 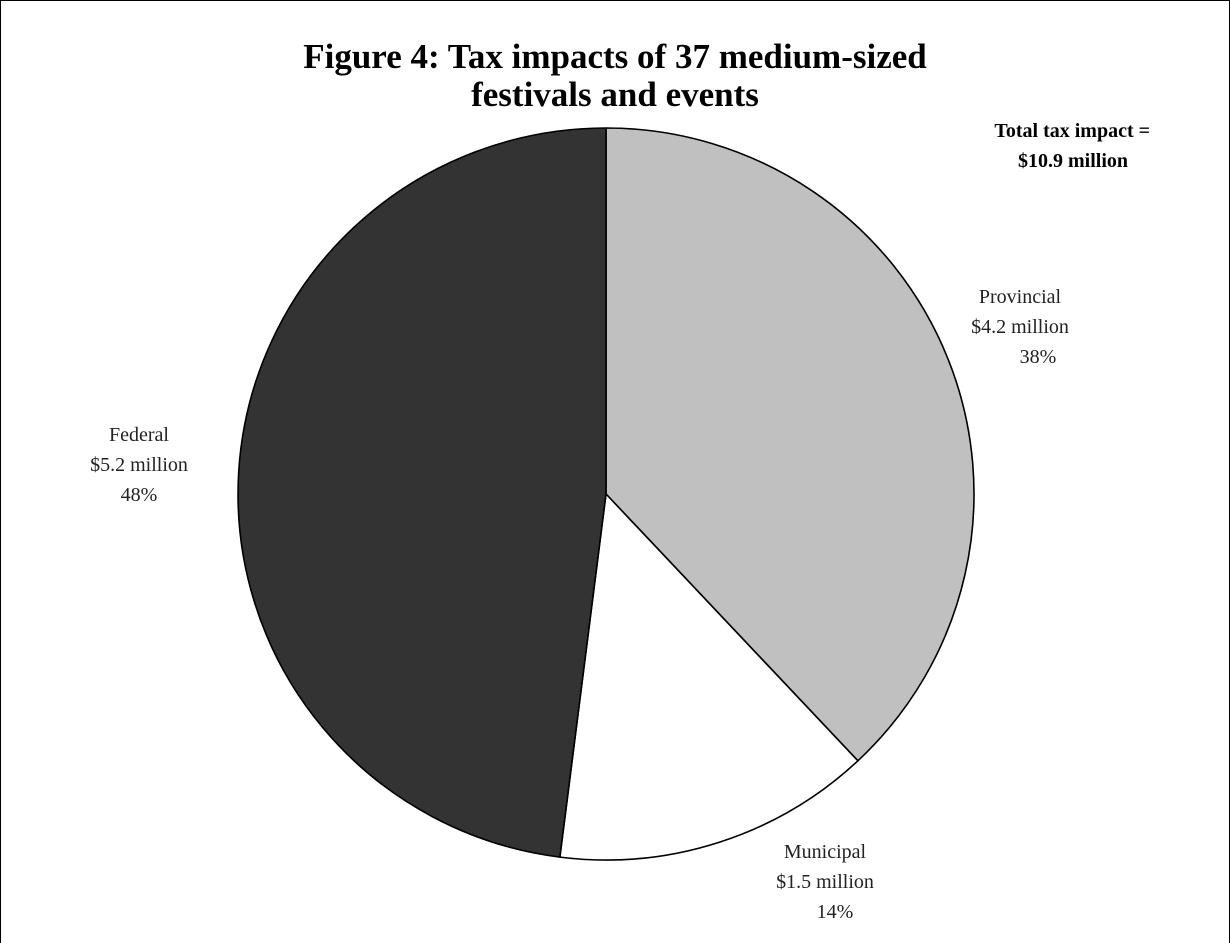 I want to click on total-tax-annotation: Total tax impact = $10.9 million, so click(x=1020, y=146).